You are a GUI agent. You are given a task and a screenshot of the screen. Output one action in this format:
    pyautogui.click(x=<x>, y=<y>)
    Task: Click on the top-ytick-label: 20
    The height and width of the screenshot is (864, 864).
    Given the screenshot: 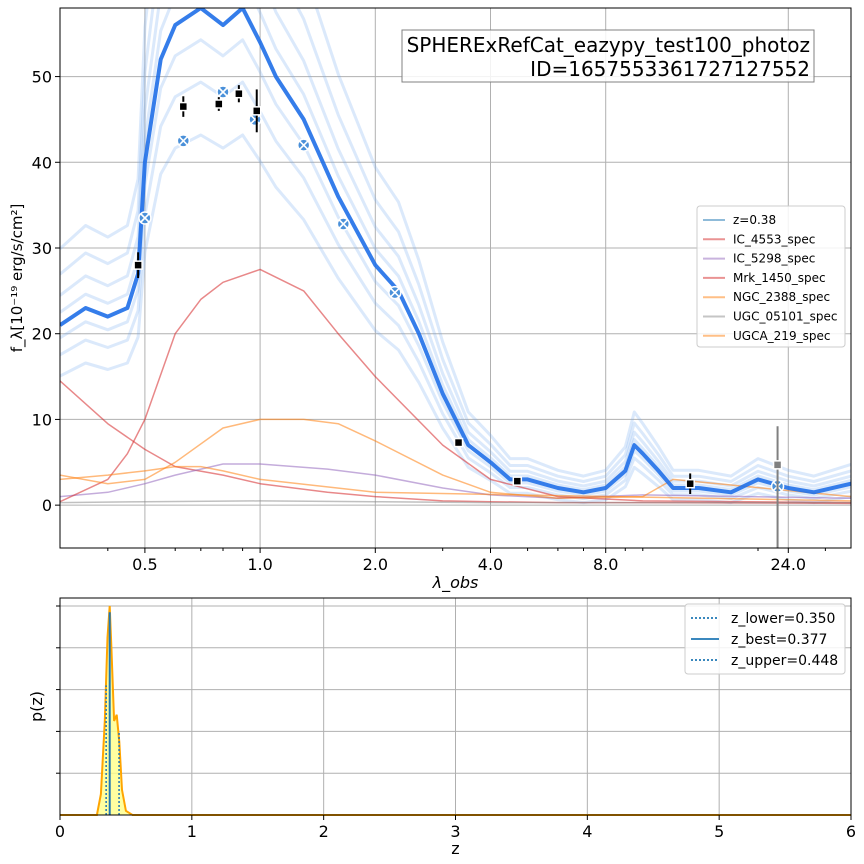 What is the action you would take?
    pyautogui.click(x=42, y=334)
    